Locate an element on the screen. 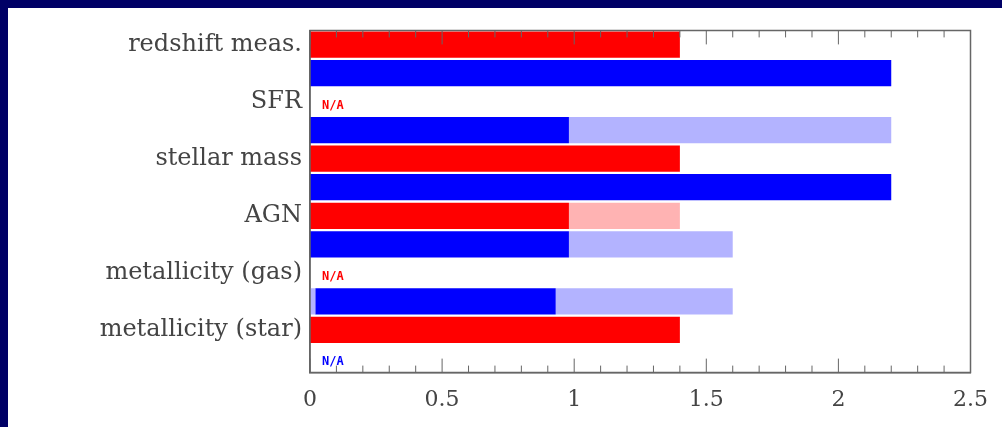 This screenshot has height=427, width=1002. y-tick-label: metallicity (gas) is located at coordinates (203, 271).